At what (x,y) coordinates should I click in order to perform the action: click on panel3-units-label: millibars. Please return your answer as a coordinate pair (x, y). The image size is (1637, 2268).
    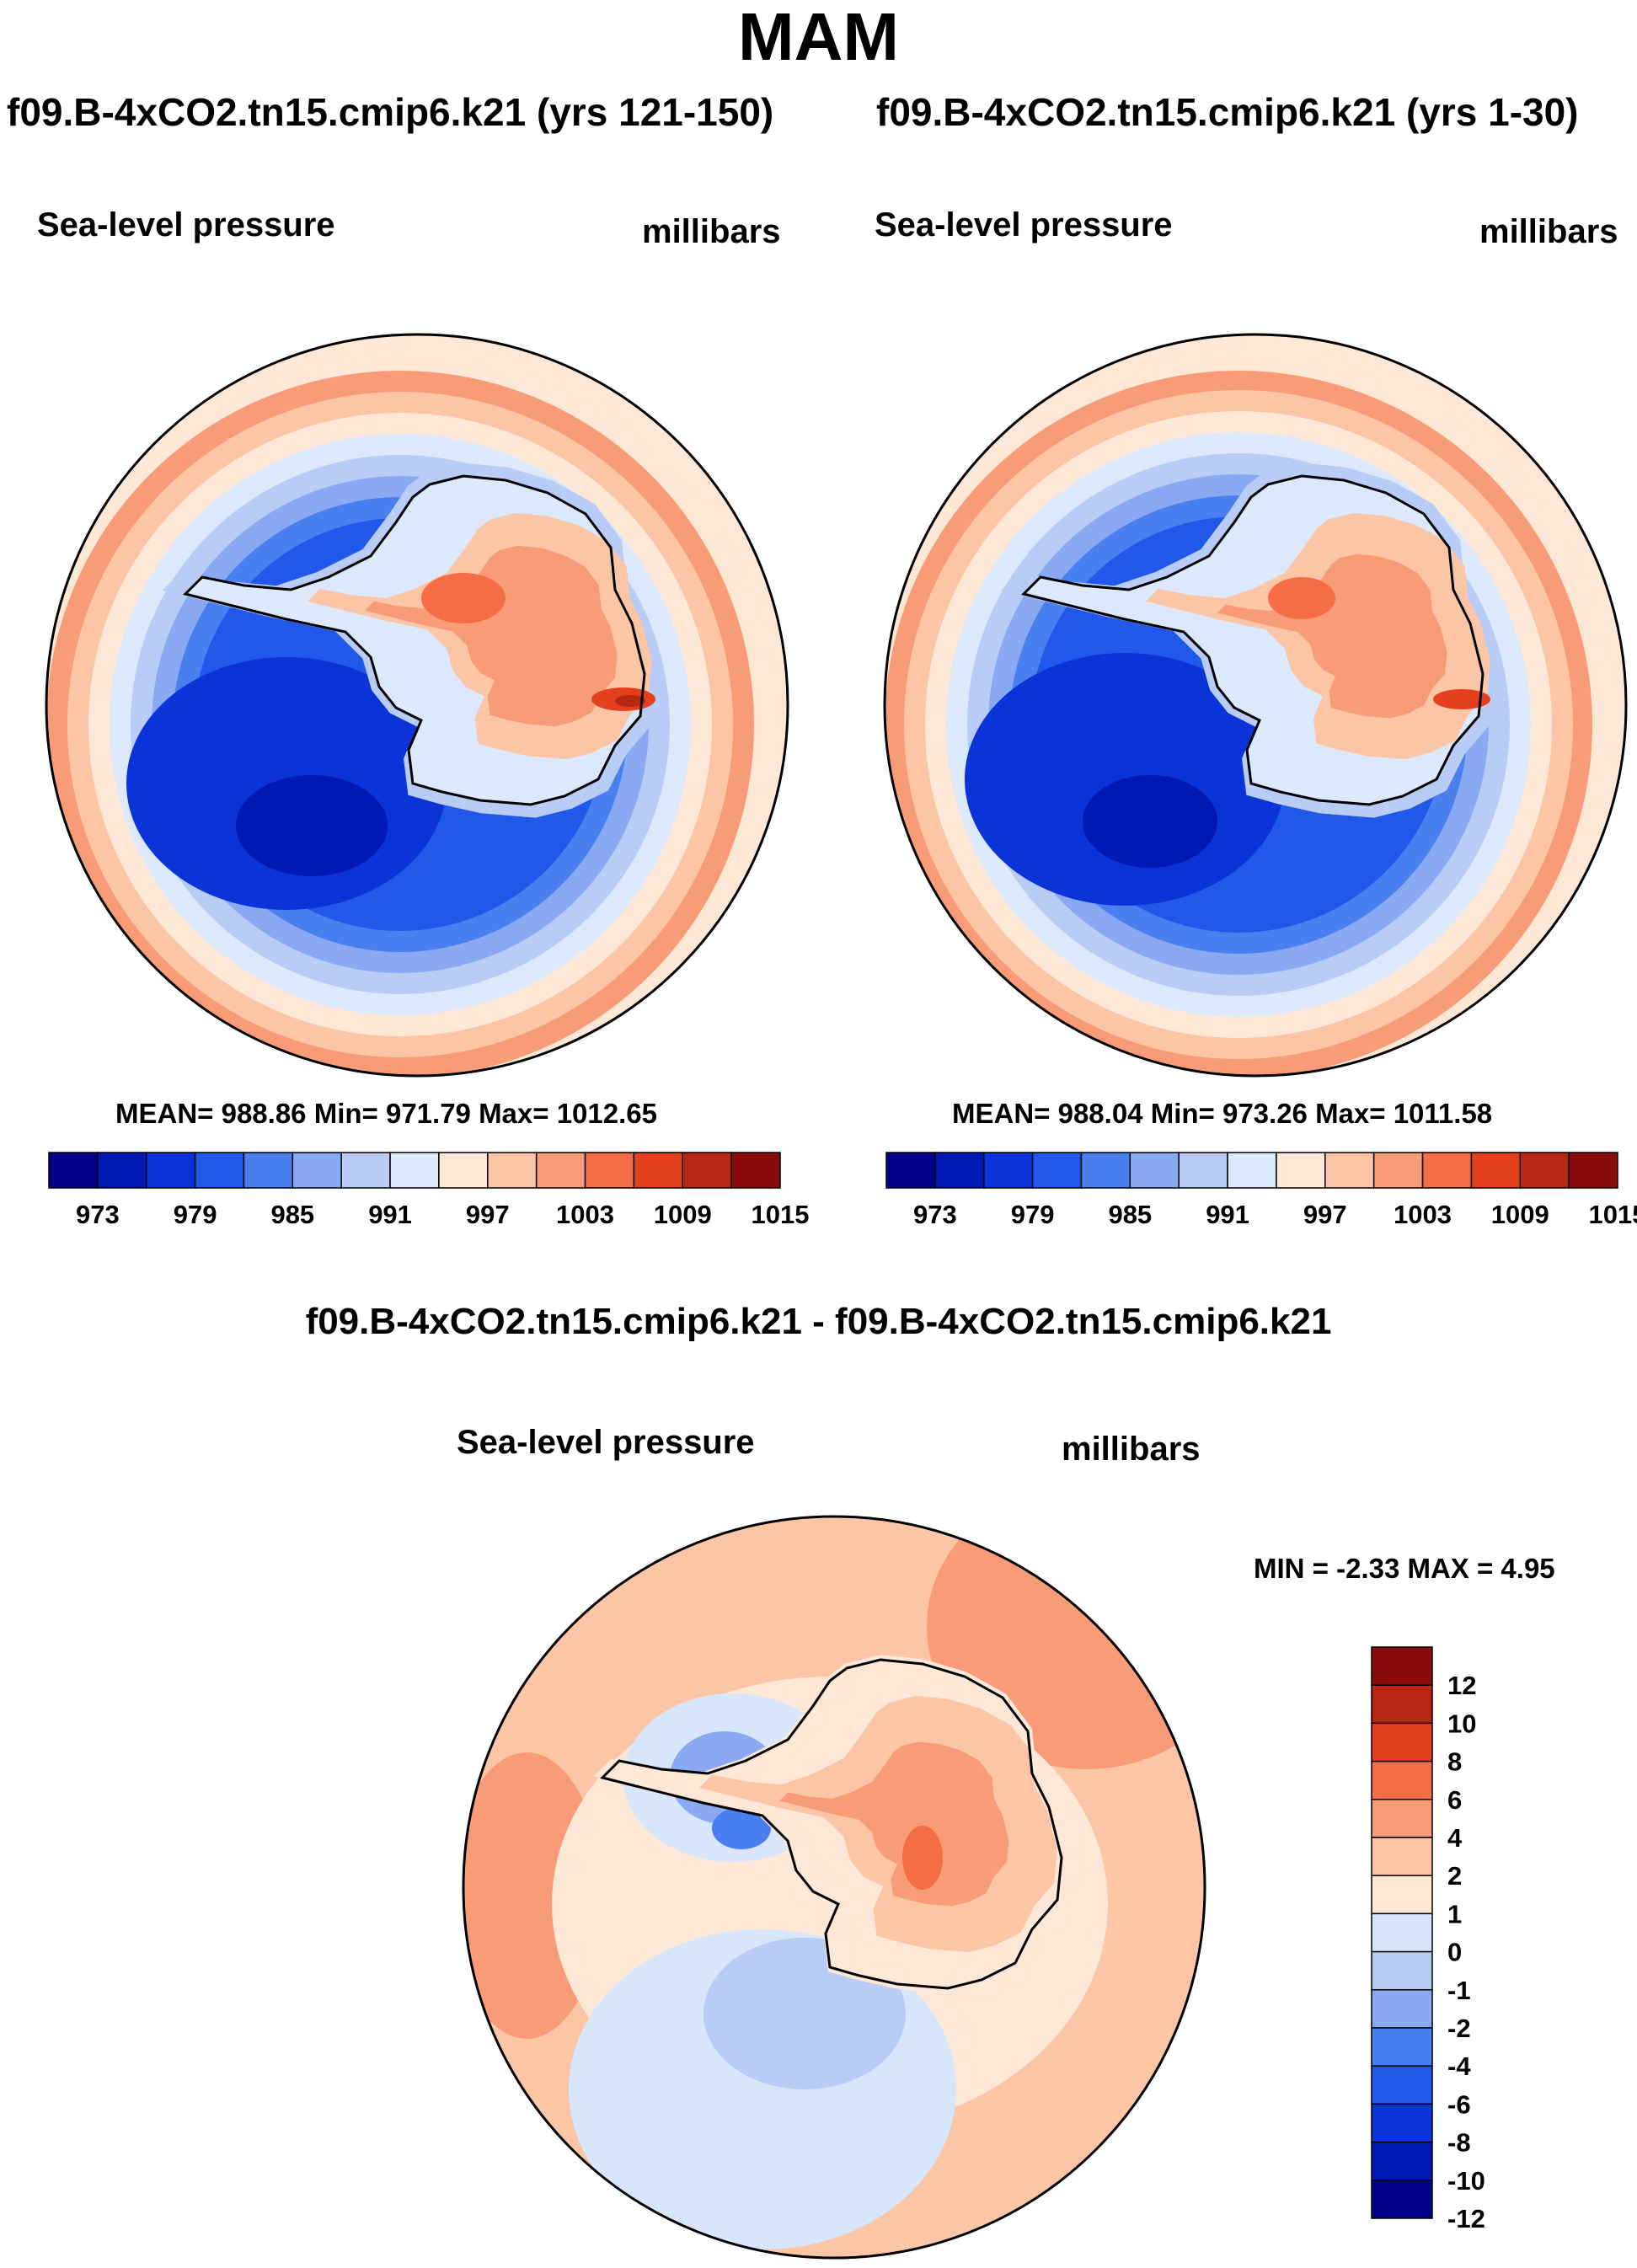
    Looking at the image, I should click on (1131, 1450).